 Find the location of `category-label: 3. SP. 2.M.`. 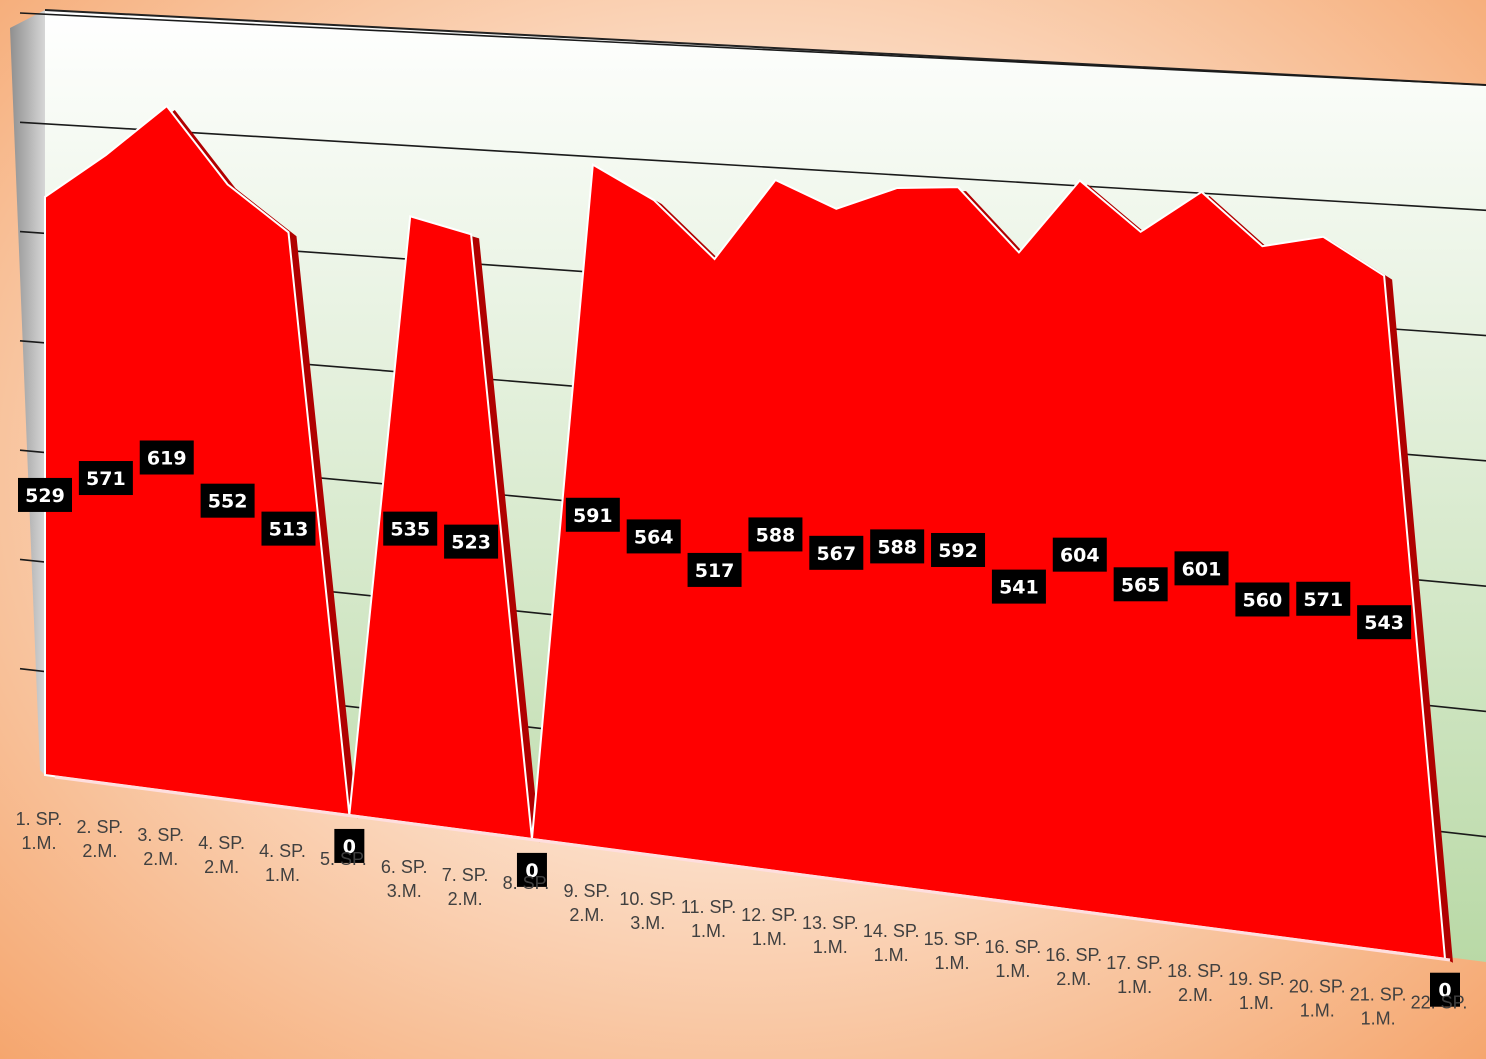

category-label: 3. SP. 2.M. is located at coordinates (160, 847).